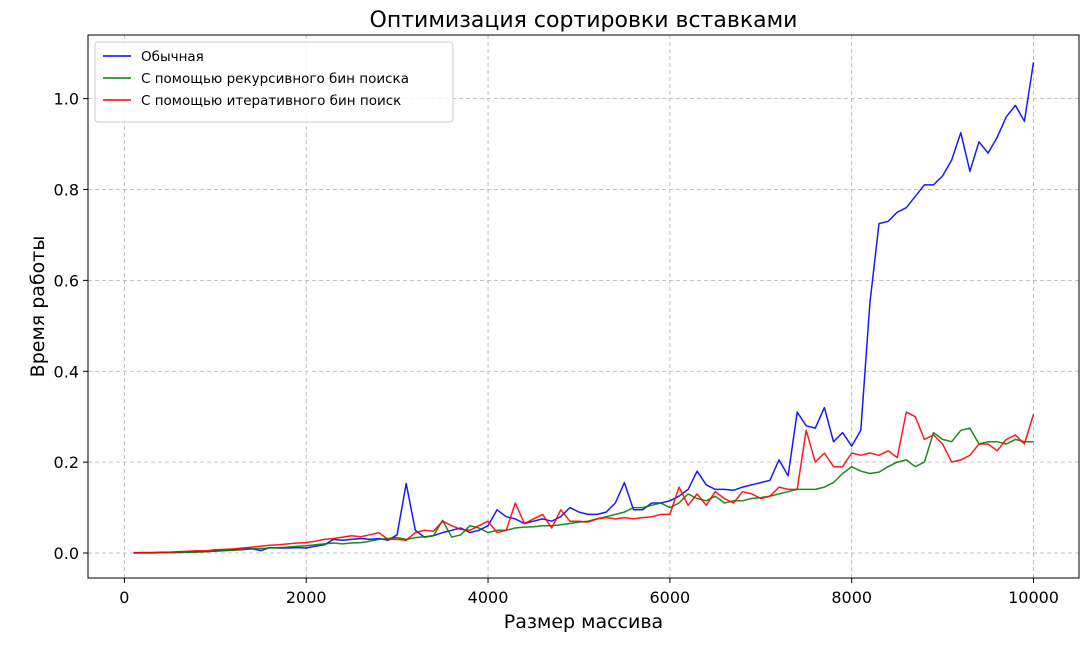  I want to click on y-tick-label: 0.6, so click(66, 280).